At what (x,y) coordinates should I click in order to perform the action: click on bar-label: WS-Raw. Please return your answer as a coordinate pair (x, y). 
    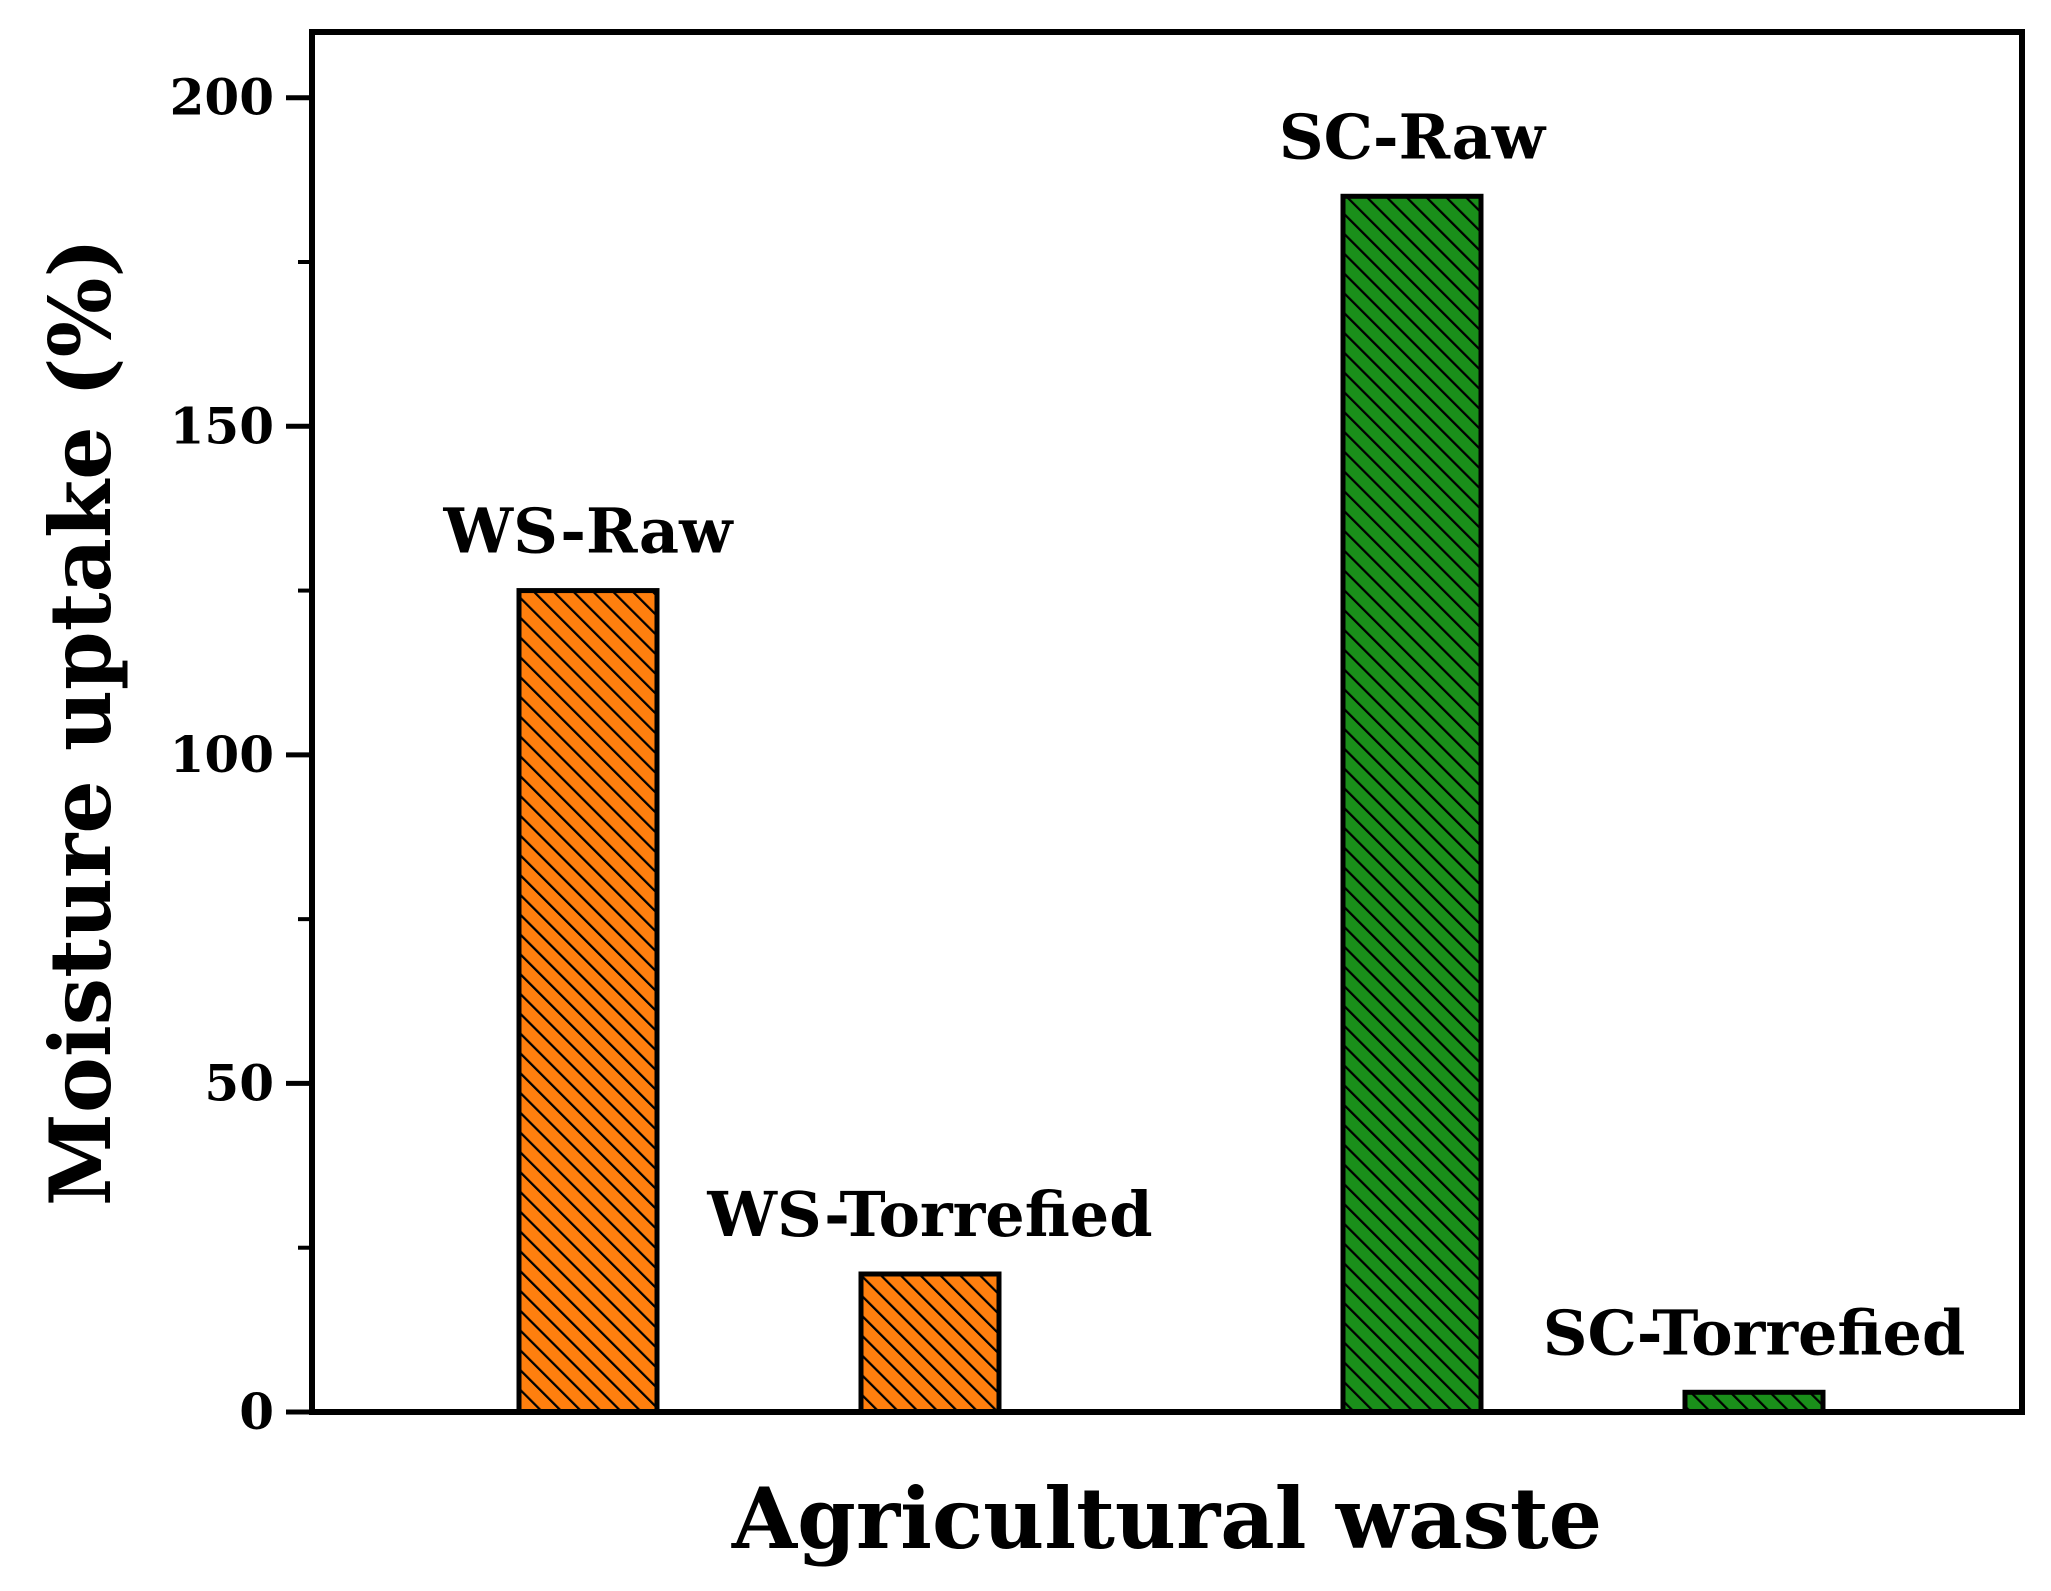
    Looking at the image, I should click on (589, 531).